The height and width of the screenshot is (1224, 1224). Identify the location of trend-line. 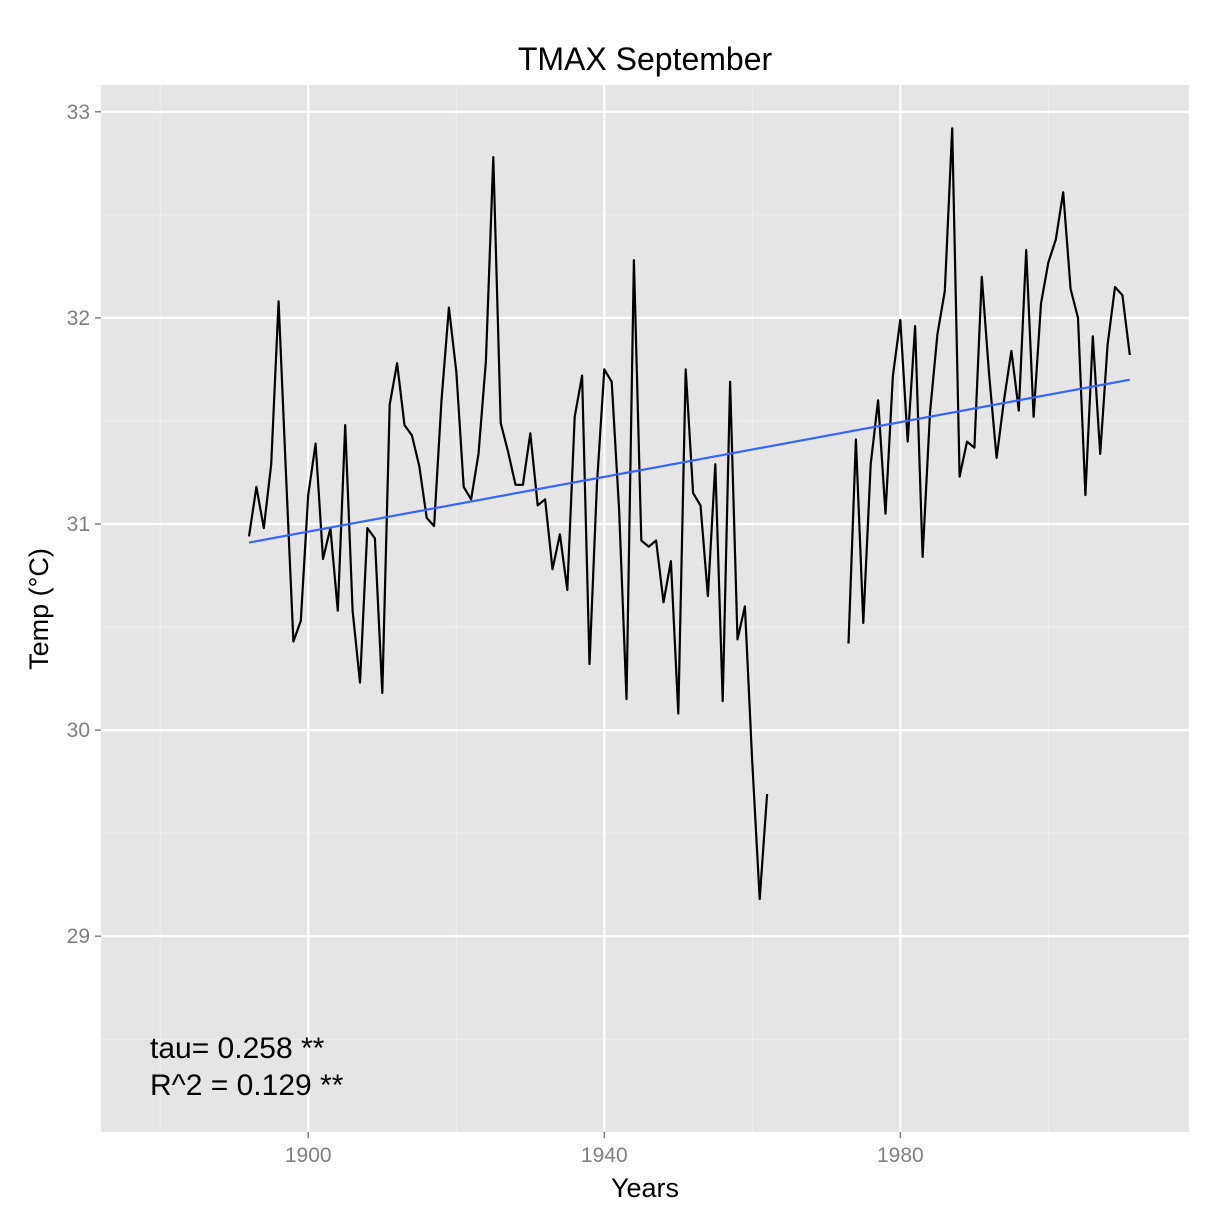
(689, 461).